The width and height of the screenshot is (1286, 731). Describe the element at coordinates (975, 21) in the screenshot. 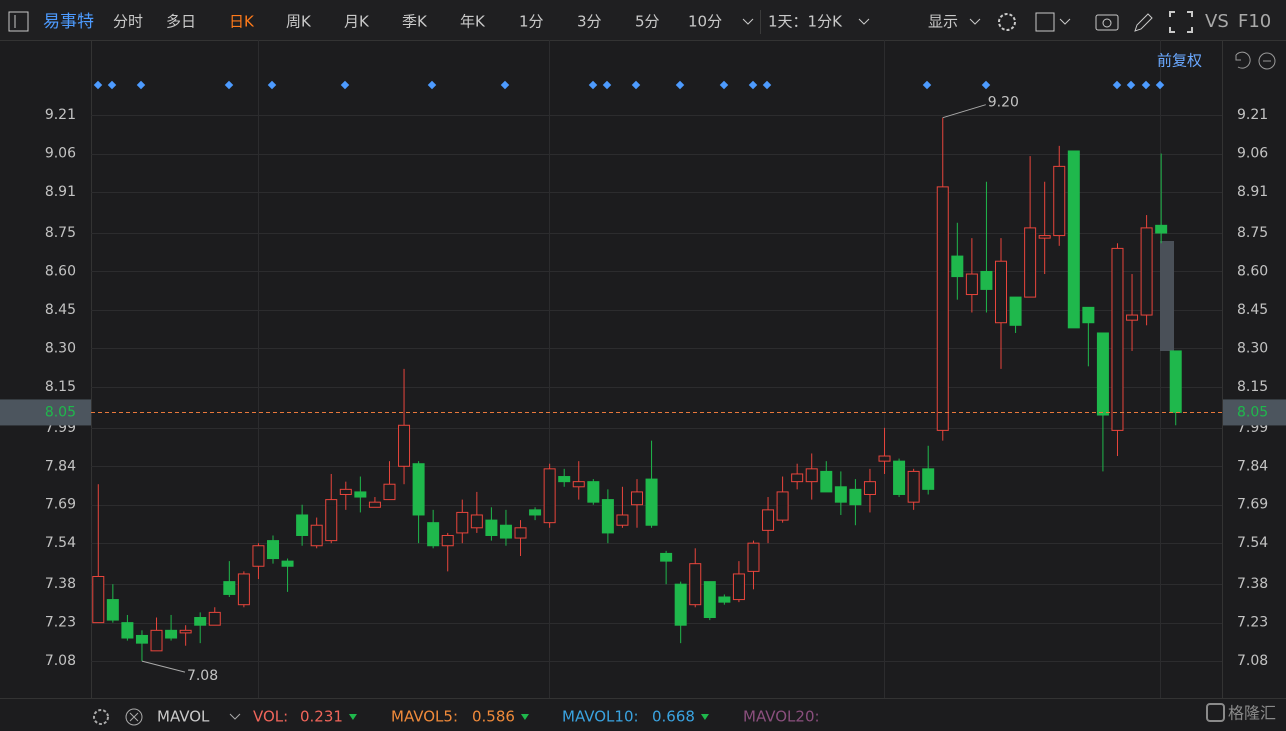

I see `display-arrow` at that location.